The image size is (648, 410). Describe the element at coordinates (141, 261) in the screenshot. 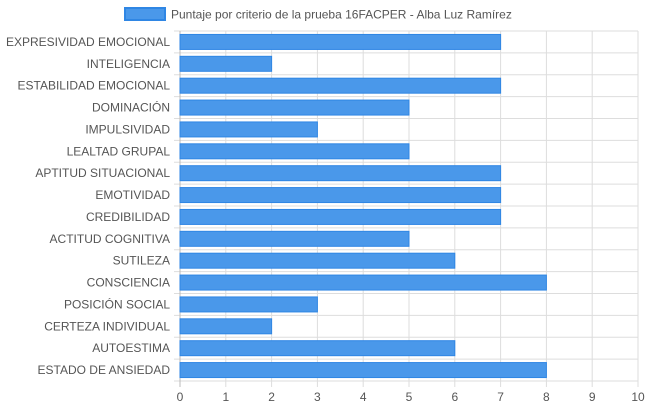

I see `category-label: SUTILEZA` at that location.